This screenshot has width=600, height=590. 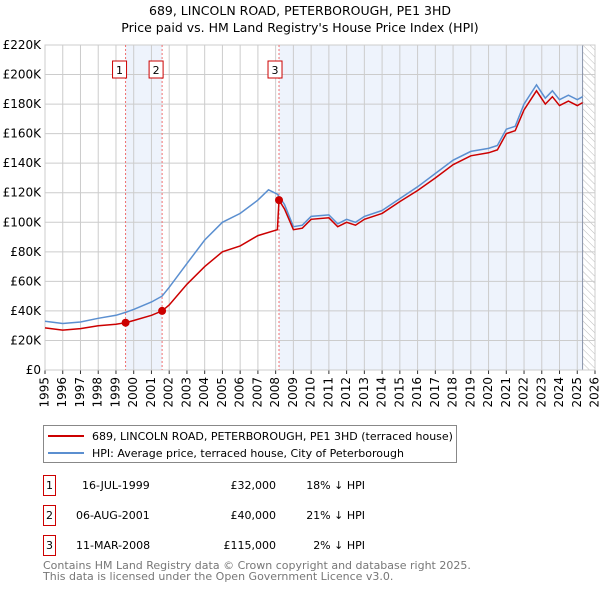 What do you see at coordinates (26, 311) in the screenshot?
I see `y-tick-label: £40K` at bounding box center [26, 311].